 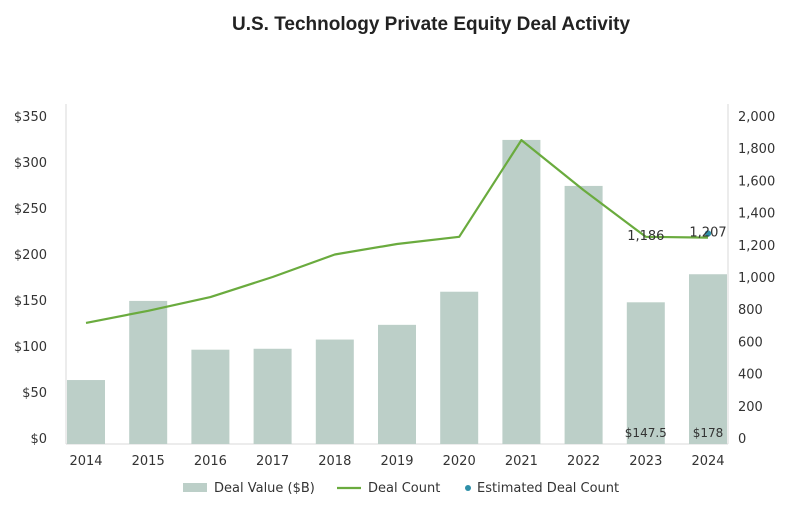 I want to click on x-tick-label: 2016, so click(x=210, y=461).